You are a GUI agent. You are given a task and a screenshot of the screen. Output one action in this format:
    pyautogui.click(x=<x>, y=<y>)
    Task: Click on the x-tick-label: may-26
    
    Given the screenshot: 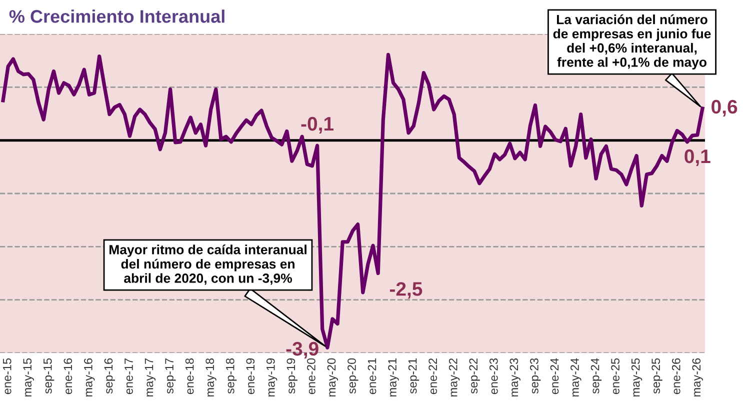 What is the action you would take?
    pyautogui.click(x=697, y=377)
    